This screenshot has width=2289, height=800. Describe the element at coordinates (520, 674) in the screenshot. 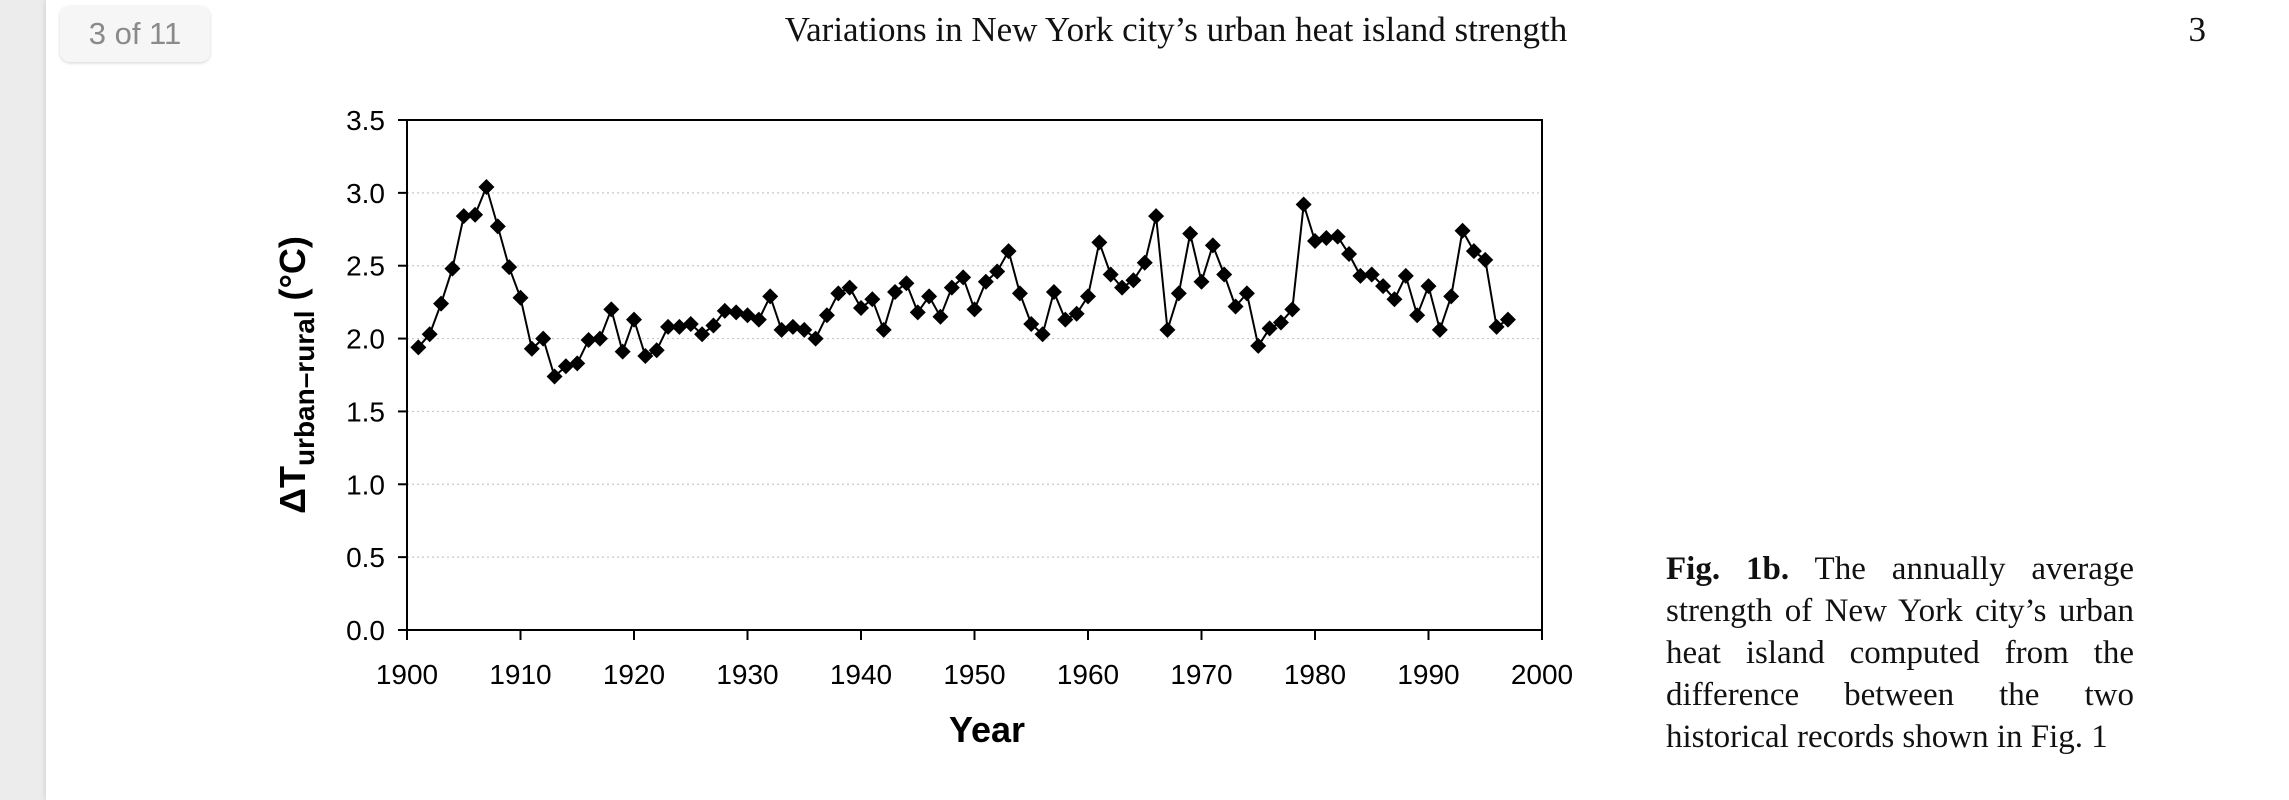

I see `x-tick-label: 1910` at that location.